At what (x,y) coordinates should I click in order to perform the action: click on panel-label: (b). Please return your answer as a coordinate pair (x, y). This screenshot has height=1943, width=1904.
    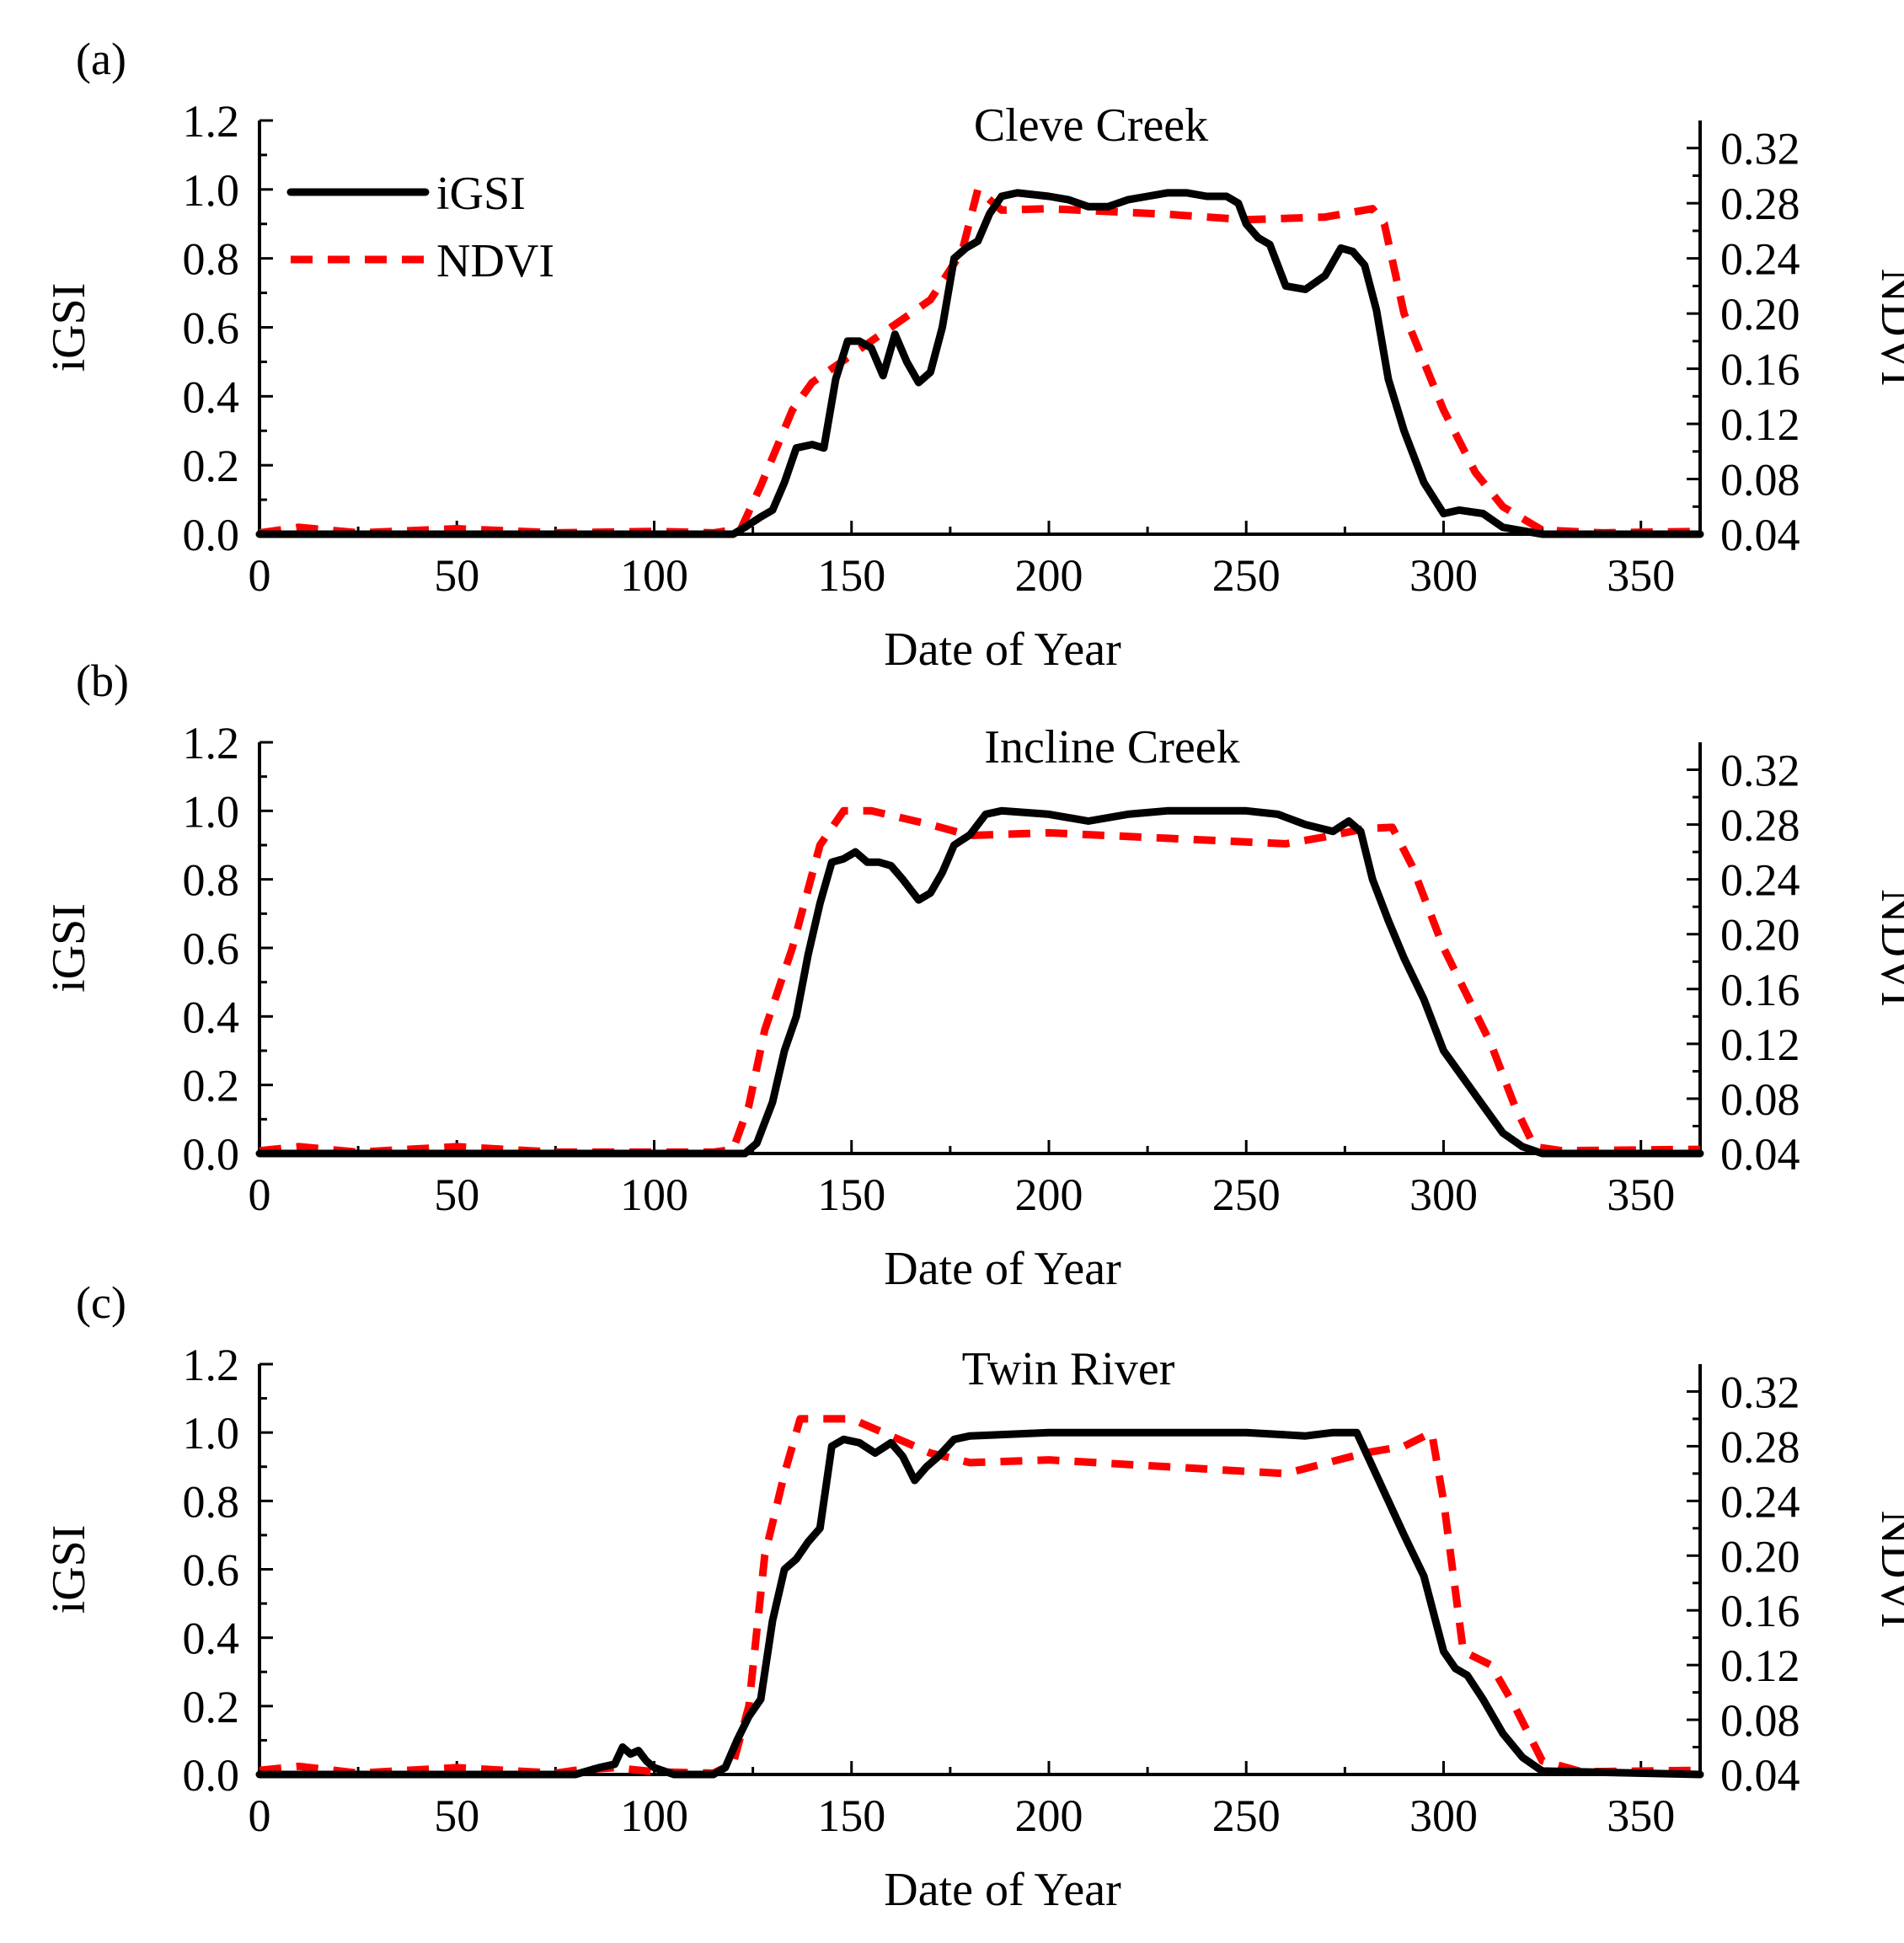
    Looking at the image, I should click on (103, 681).